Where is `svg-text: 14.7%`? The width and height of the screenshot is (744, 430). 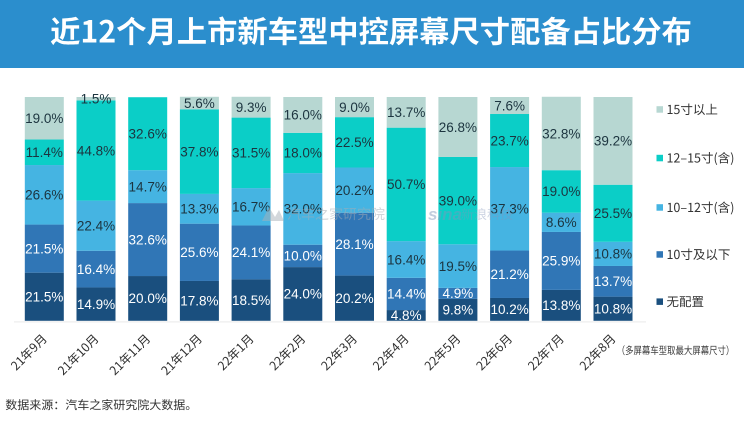 svg-text: 14.7% is located at coordinates (148, 186).